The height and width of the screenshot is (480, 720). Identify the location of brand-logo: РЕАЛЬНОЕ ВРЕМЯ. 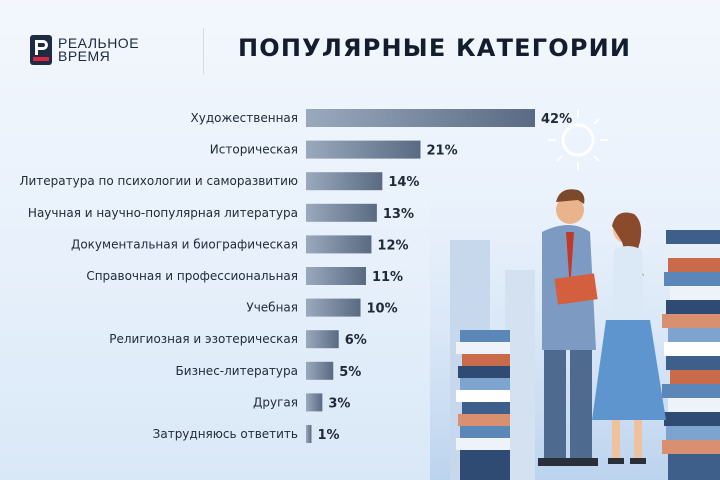
(84, 50).